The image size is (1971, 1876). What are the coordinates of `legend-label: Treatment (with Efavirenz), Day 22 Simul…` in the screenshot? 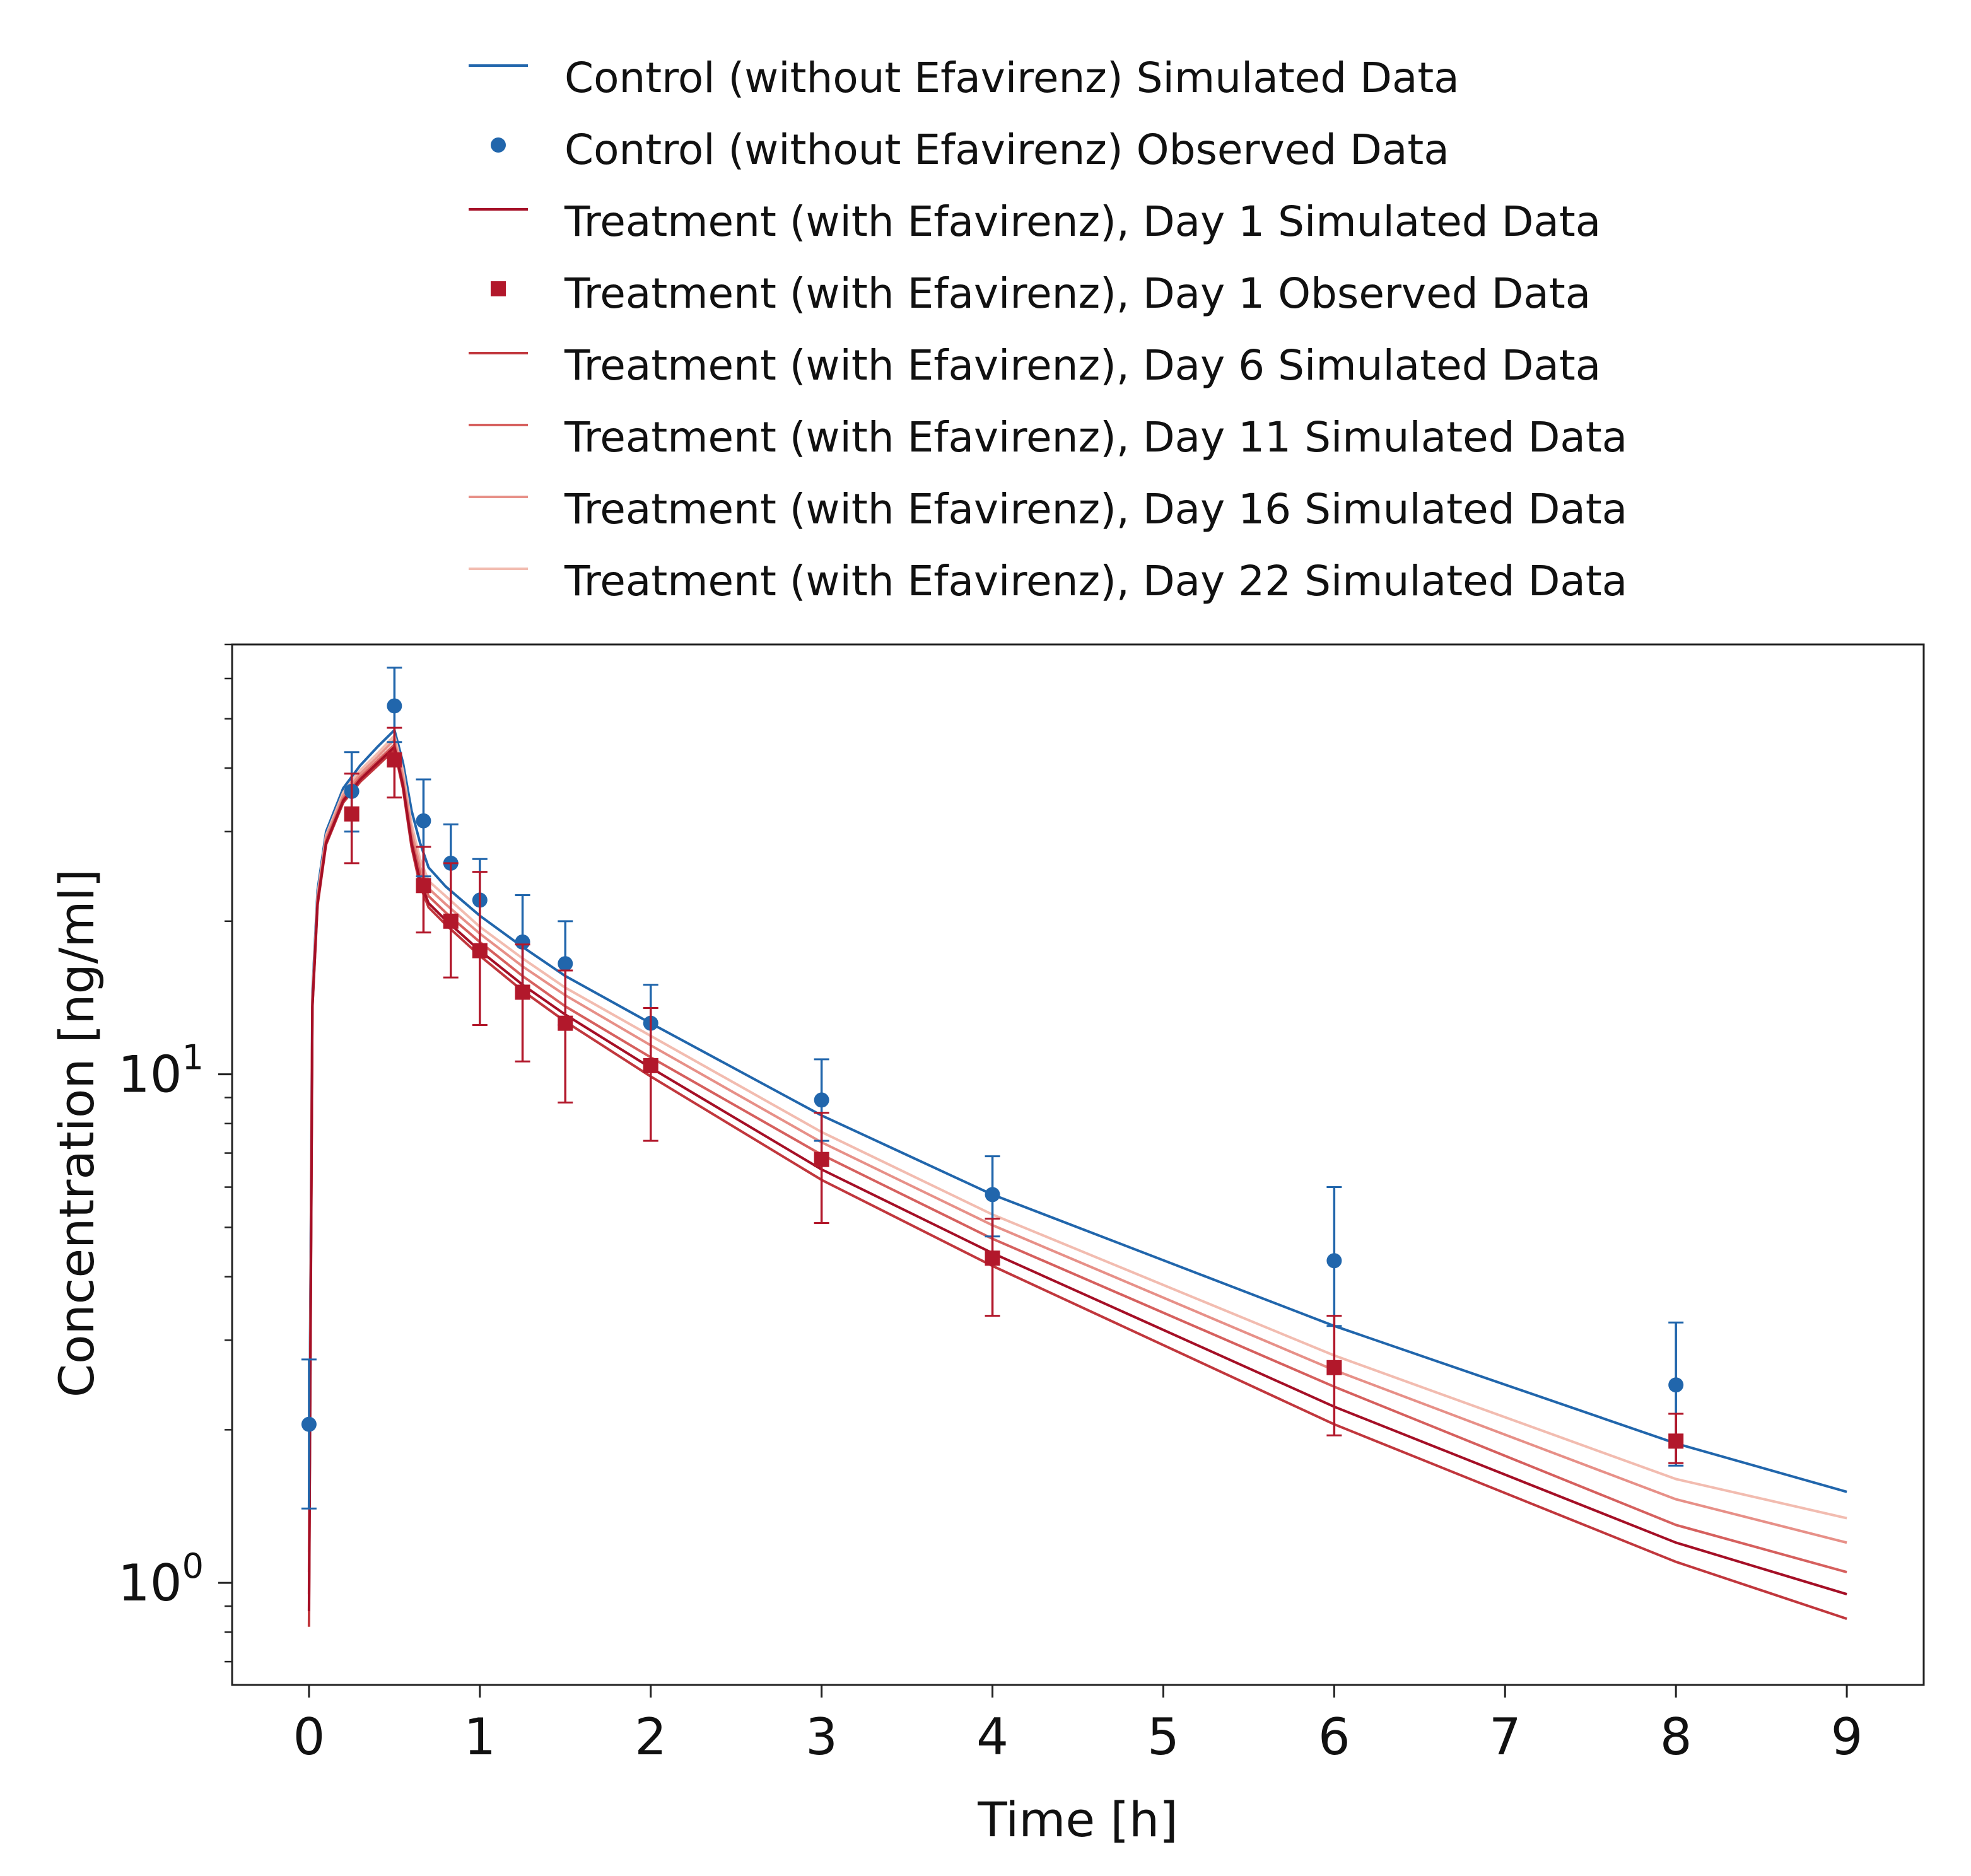 It's located at (1096, 581).